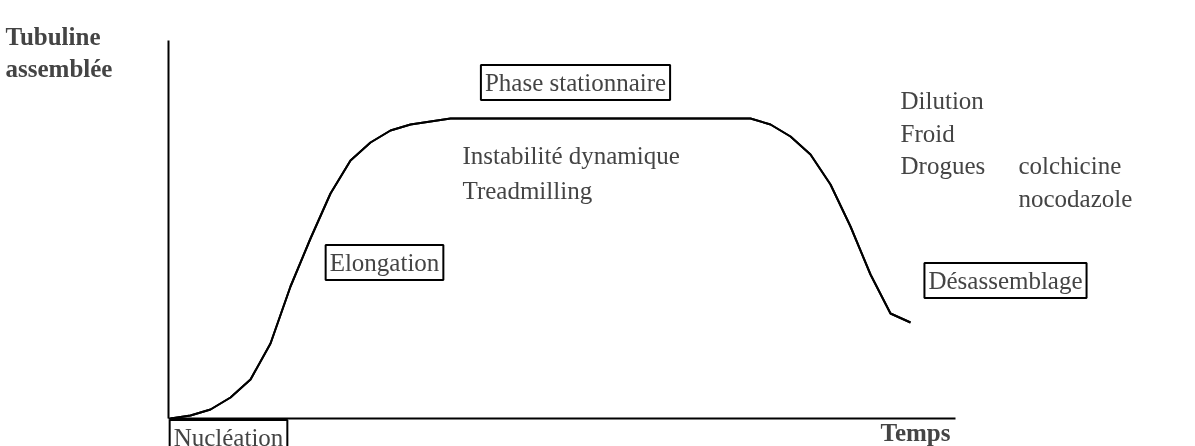 The width and height of the screenshot is (1195, 446). What do you see at coordinates (571, 155) in the screenshot?
I see `annotation: Instabilité dynamique` at bounding box center [571, 155].